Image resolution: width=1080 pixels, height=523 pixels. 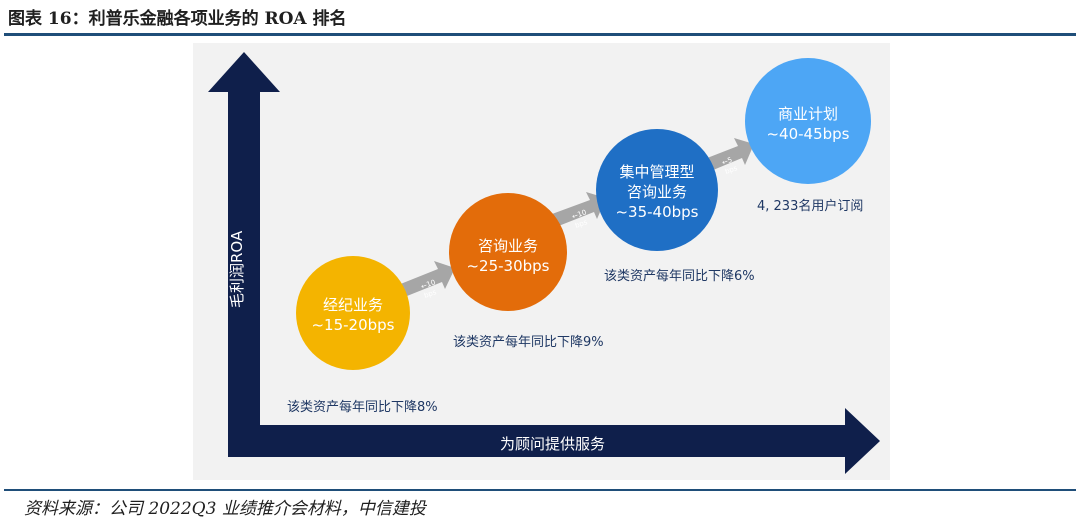 What do you see at coordinates (808, 134) in the screenshot?
I see `stage-4-roa: ~40-45bps` at bounding box center [808, 134].